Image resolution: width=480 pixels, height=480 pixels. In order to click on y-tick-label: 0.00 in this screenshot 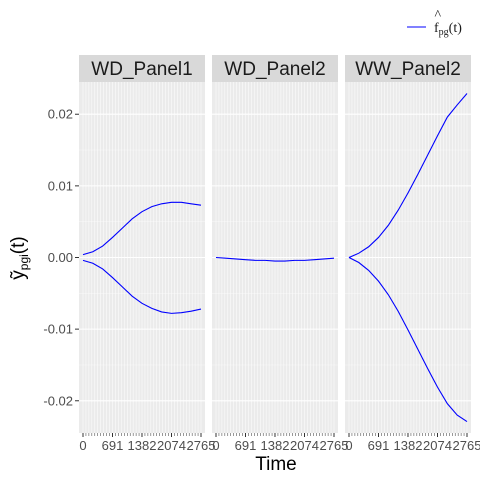, I will do `click(60, 257)`.